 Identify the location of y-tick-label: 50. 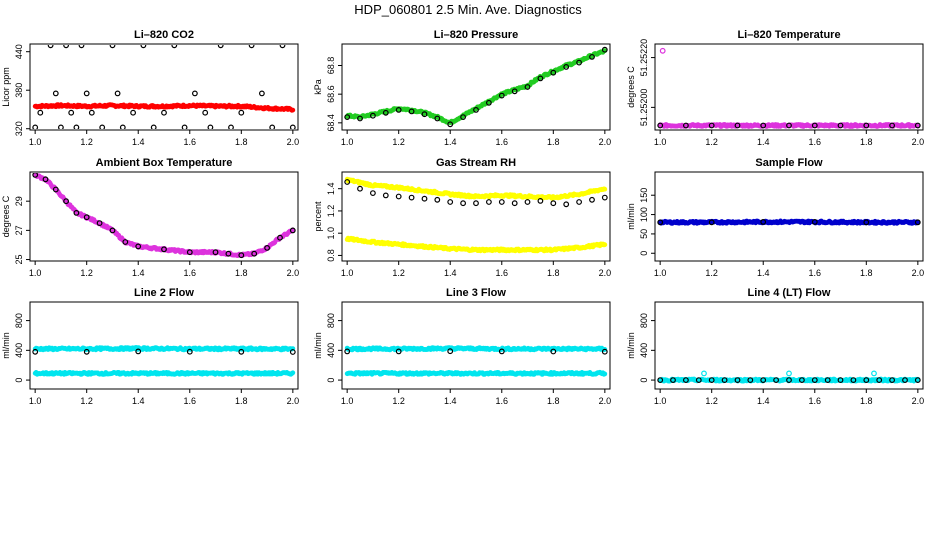
(644, 234).